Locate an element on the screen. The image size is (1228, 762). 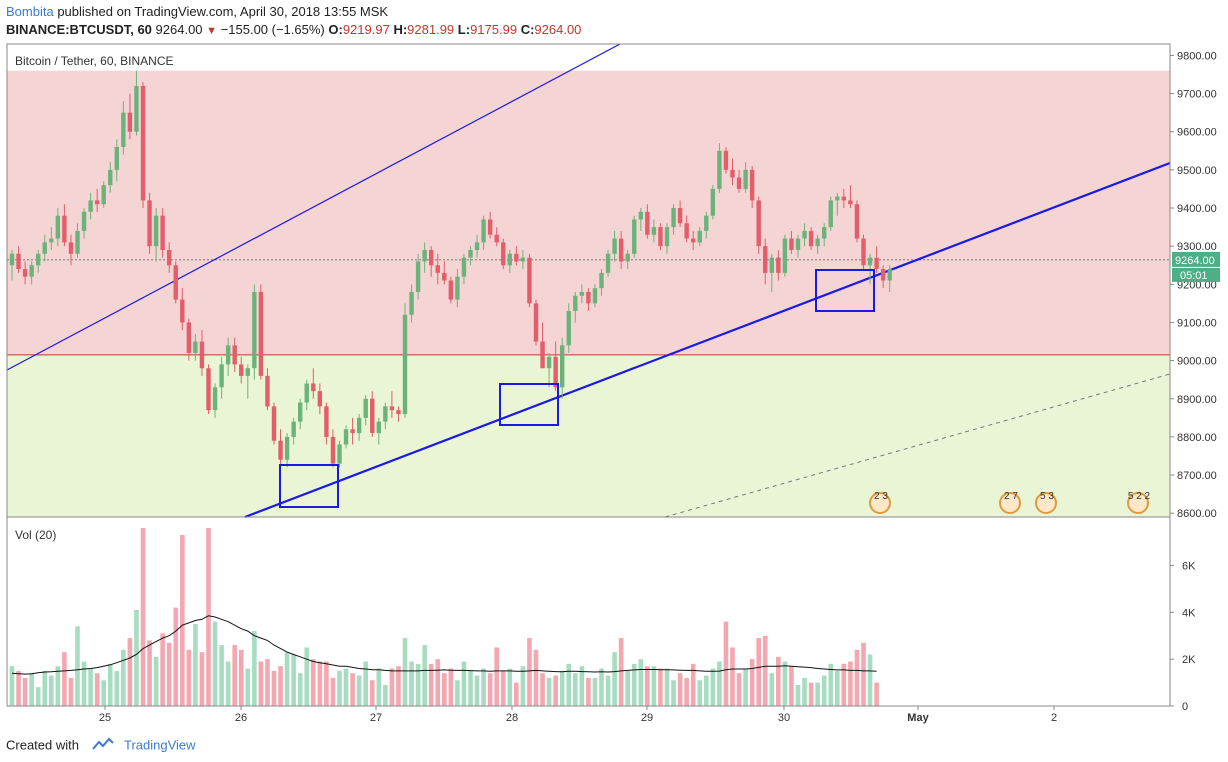
economic-event-marker: 2 7 is located at coordinates (1010, 502).